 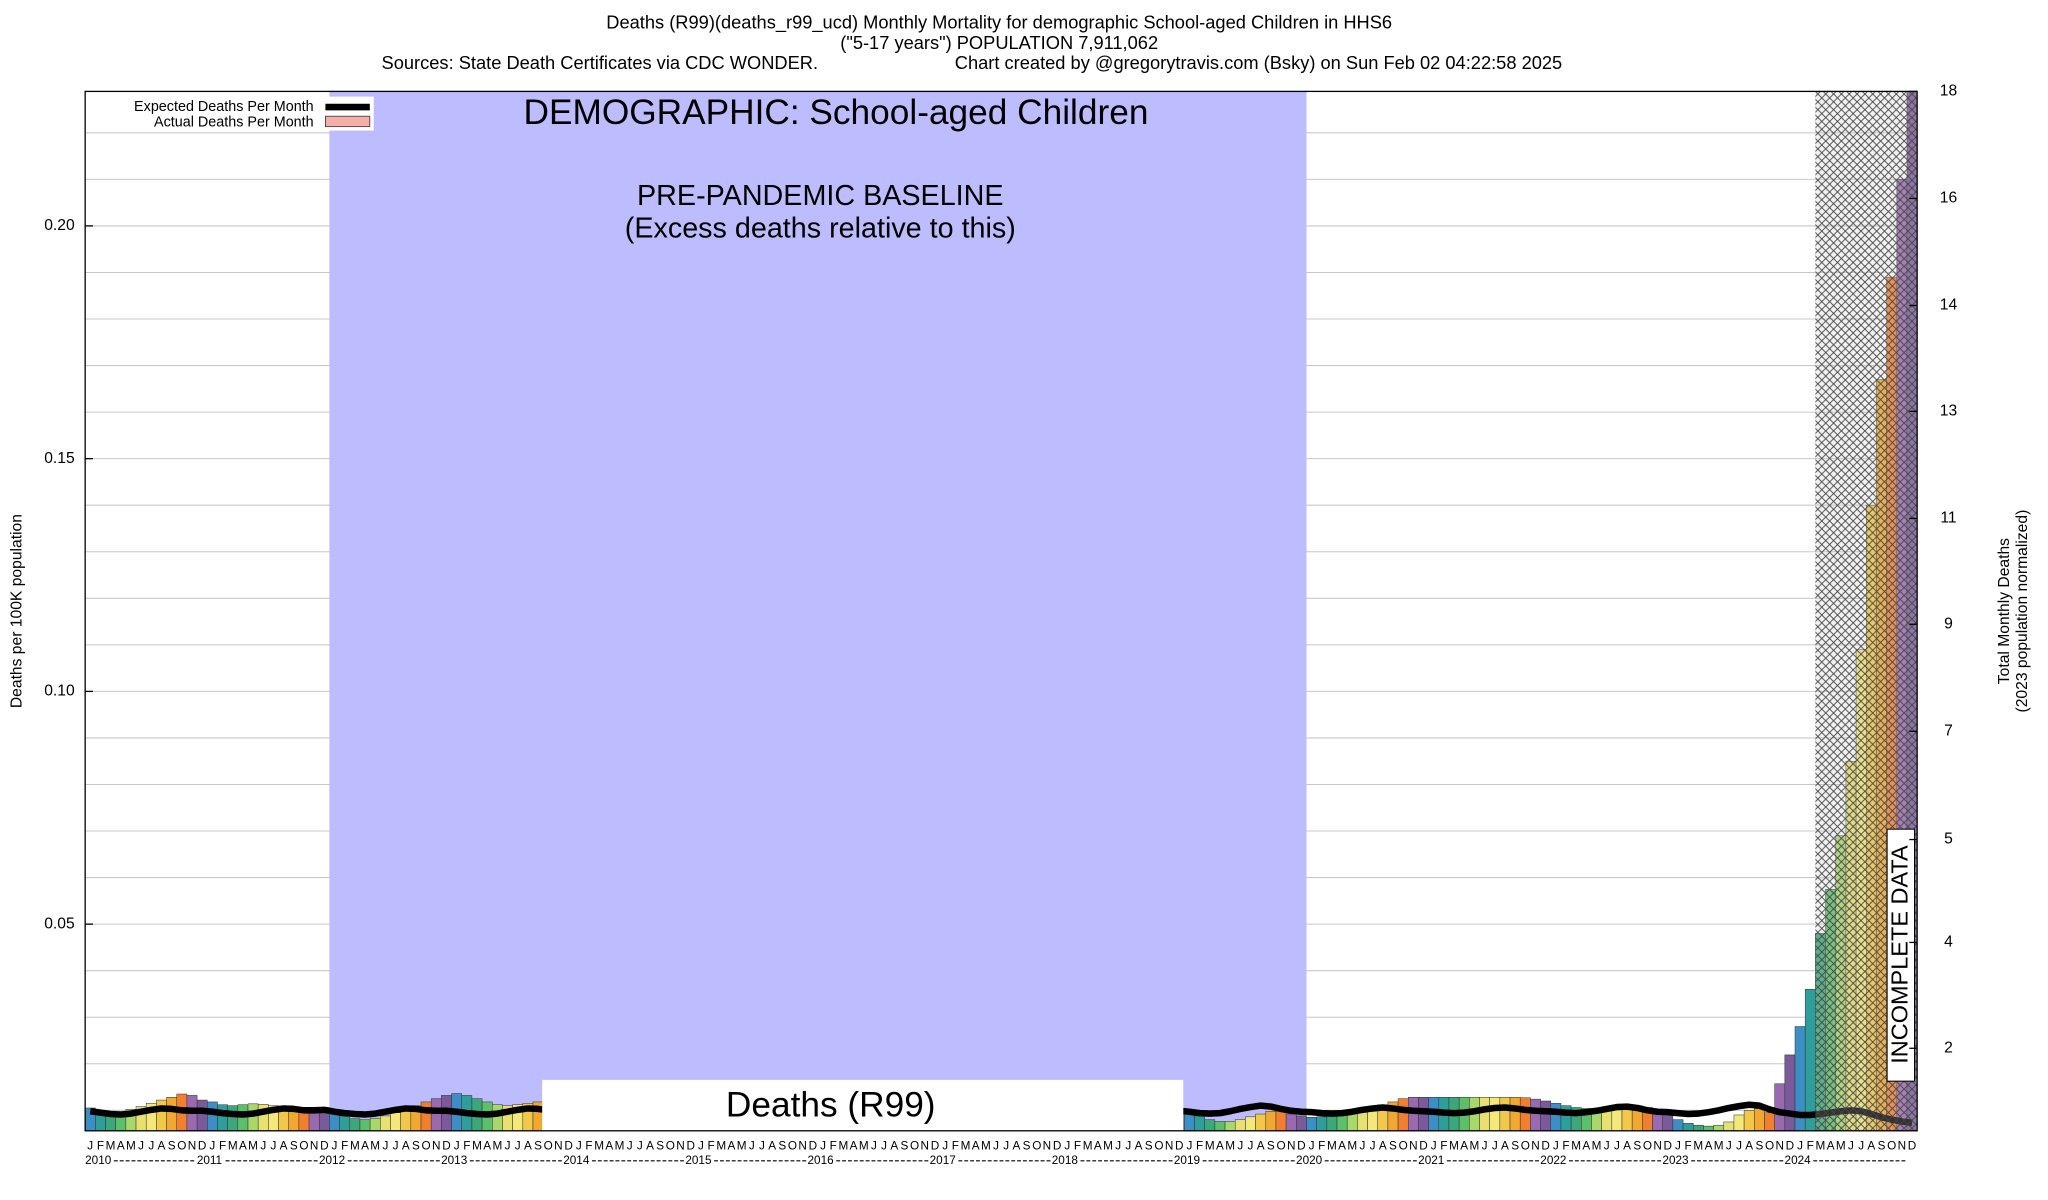 What do you see at coordinates (999, 42) in the screenshot?
I see `chart-subtitle: ("5-17 years") POPULATION 7,911,062` at bounding box center [999, 42].